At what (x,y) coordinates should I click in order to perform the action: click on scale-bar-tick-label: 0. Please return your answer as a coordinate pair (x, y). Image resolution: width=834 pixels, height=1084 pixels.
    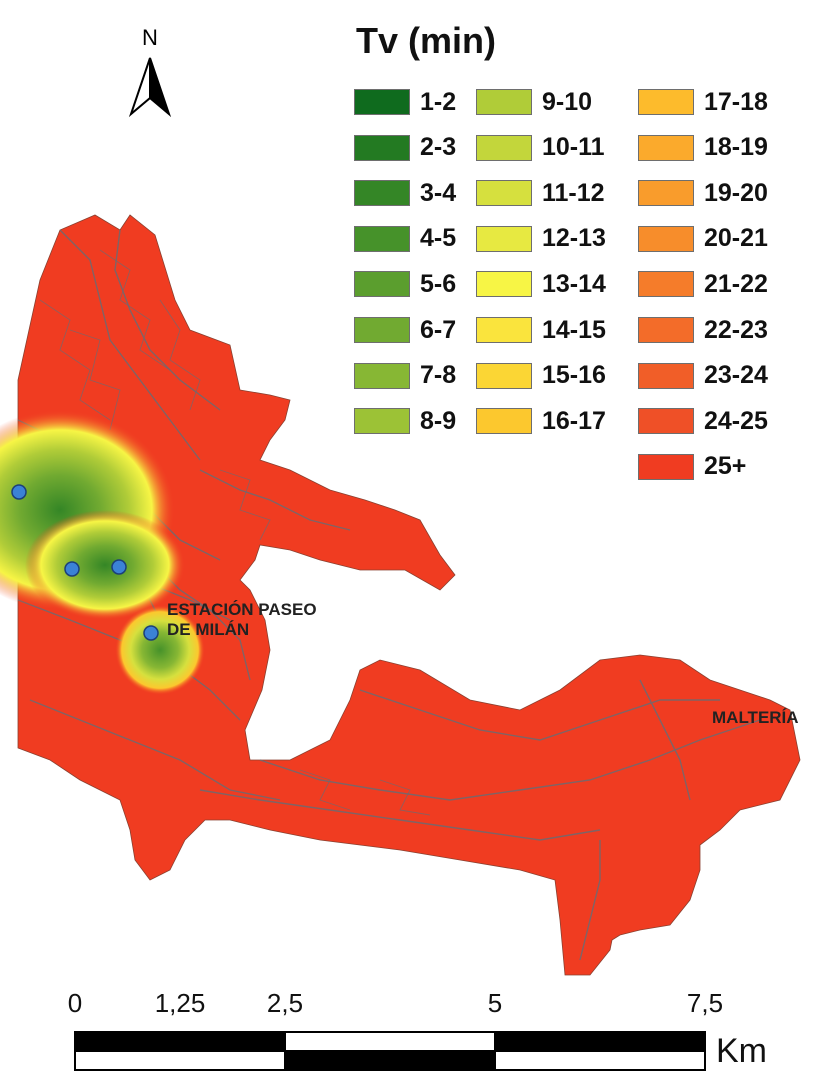
    Looking at the image, I should click on (75, 1003).